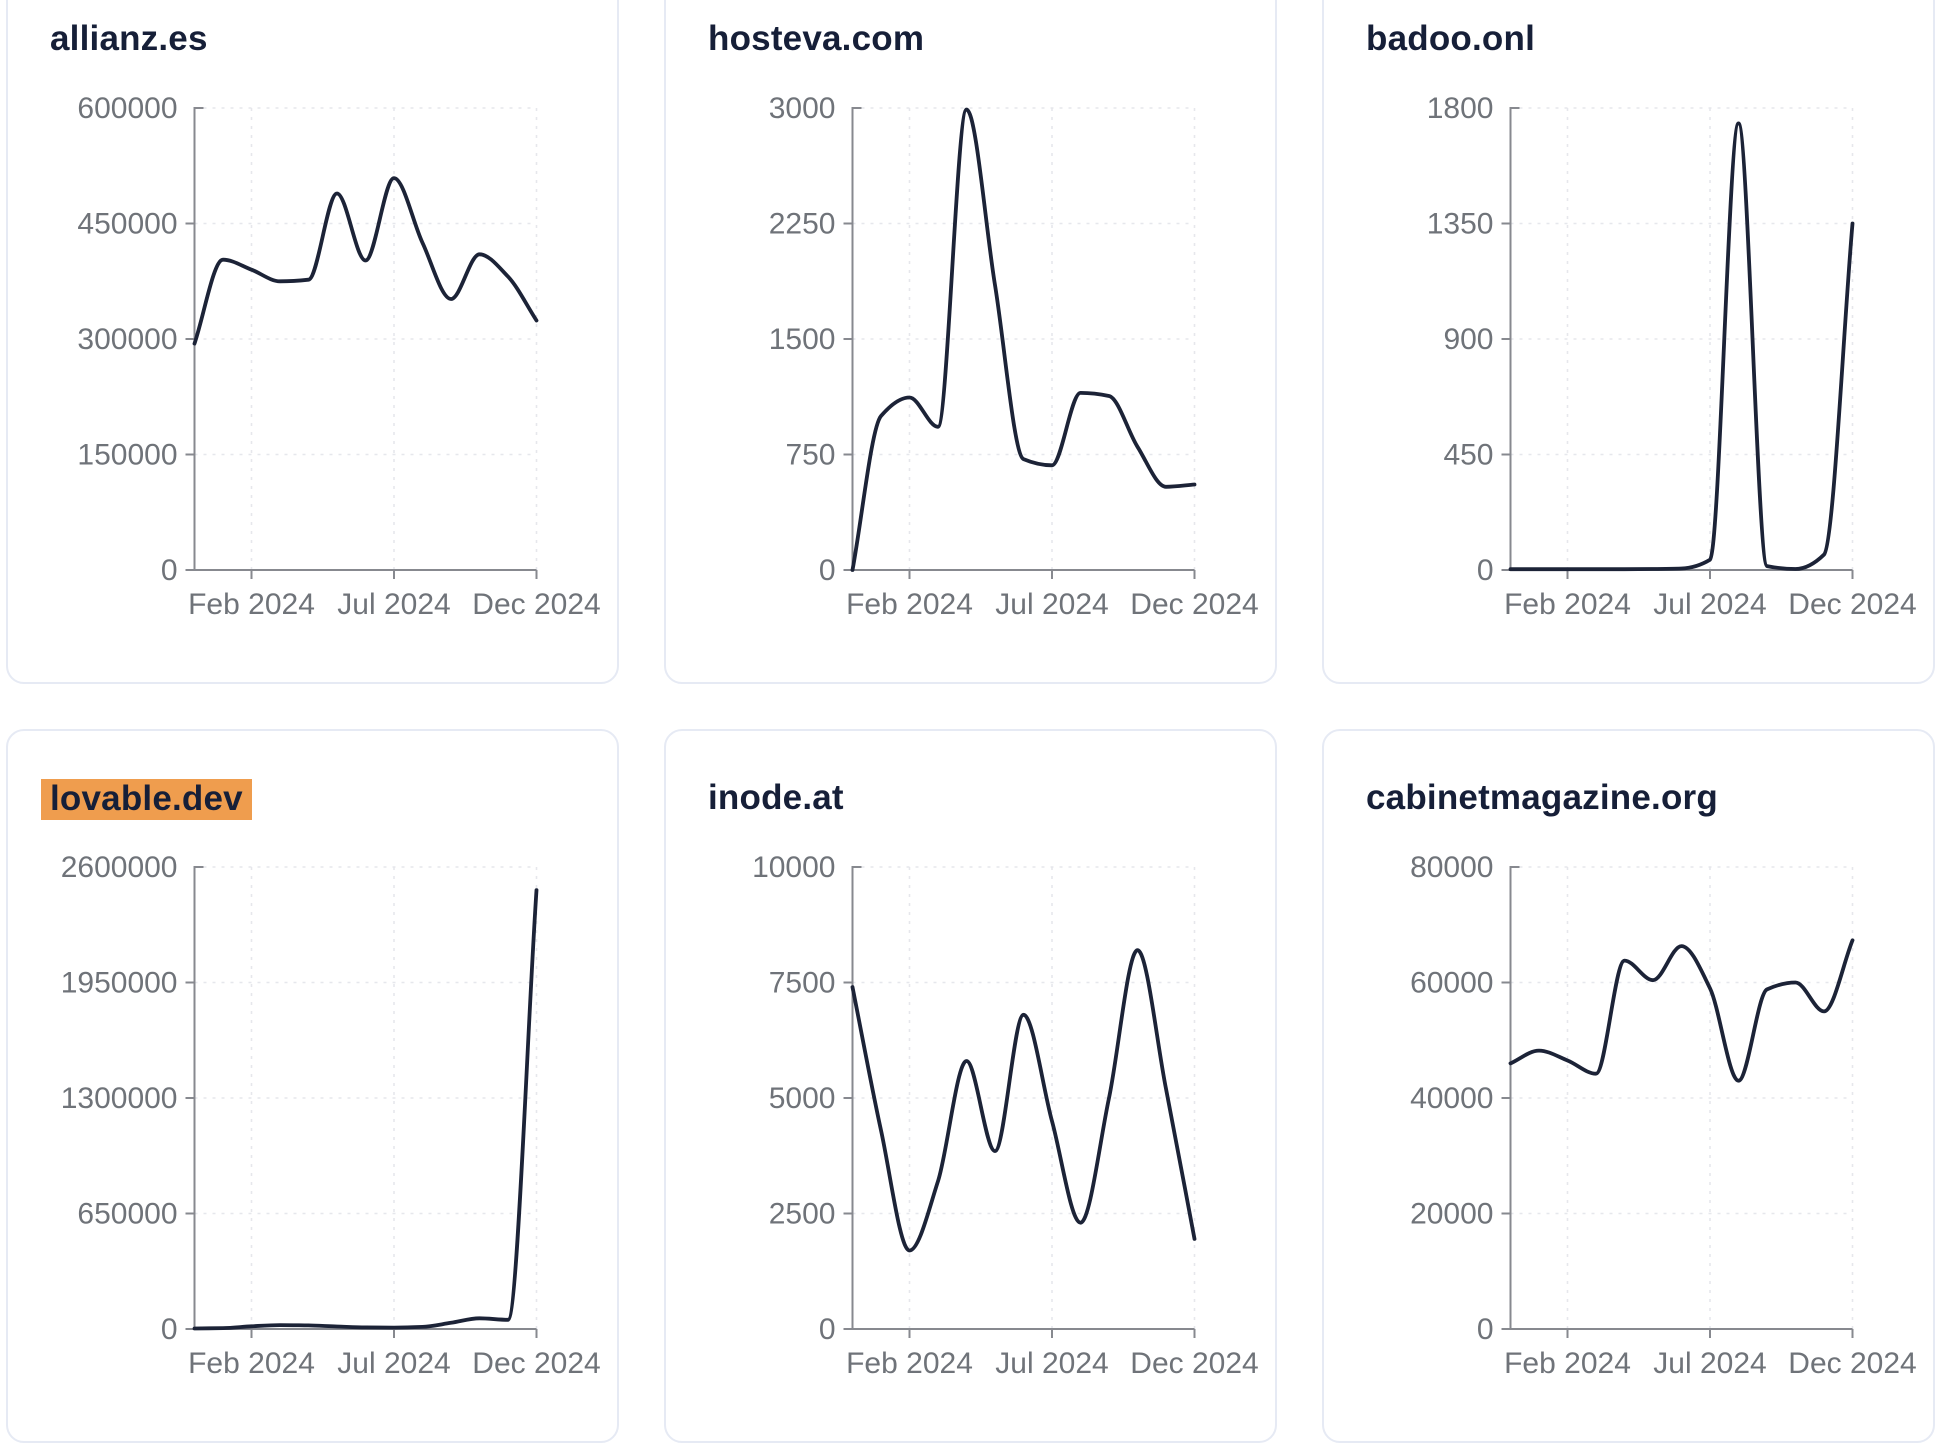  Describe the element at coordinates (802, 1214) in the screenshot. I see `y-tick-label: 2500` at that location.